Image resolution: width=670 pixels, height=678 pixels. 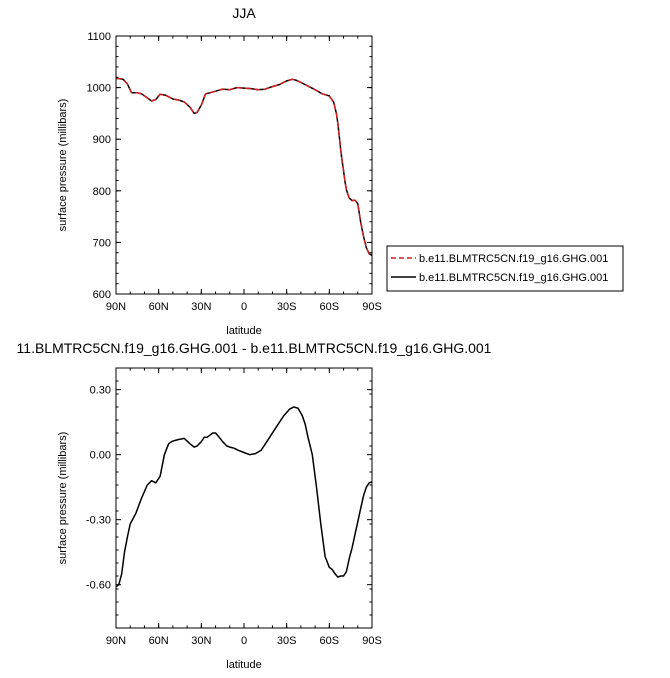 I want to click on bottom-xtick-label: 90S, so click(x=372, y=641).